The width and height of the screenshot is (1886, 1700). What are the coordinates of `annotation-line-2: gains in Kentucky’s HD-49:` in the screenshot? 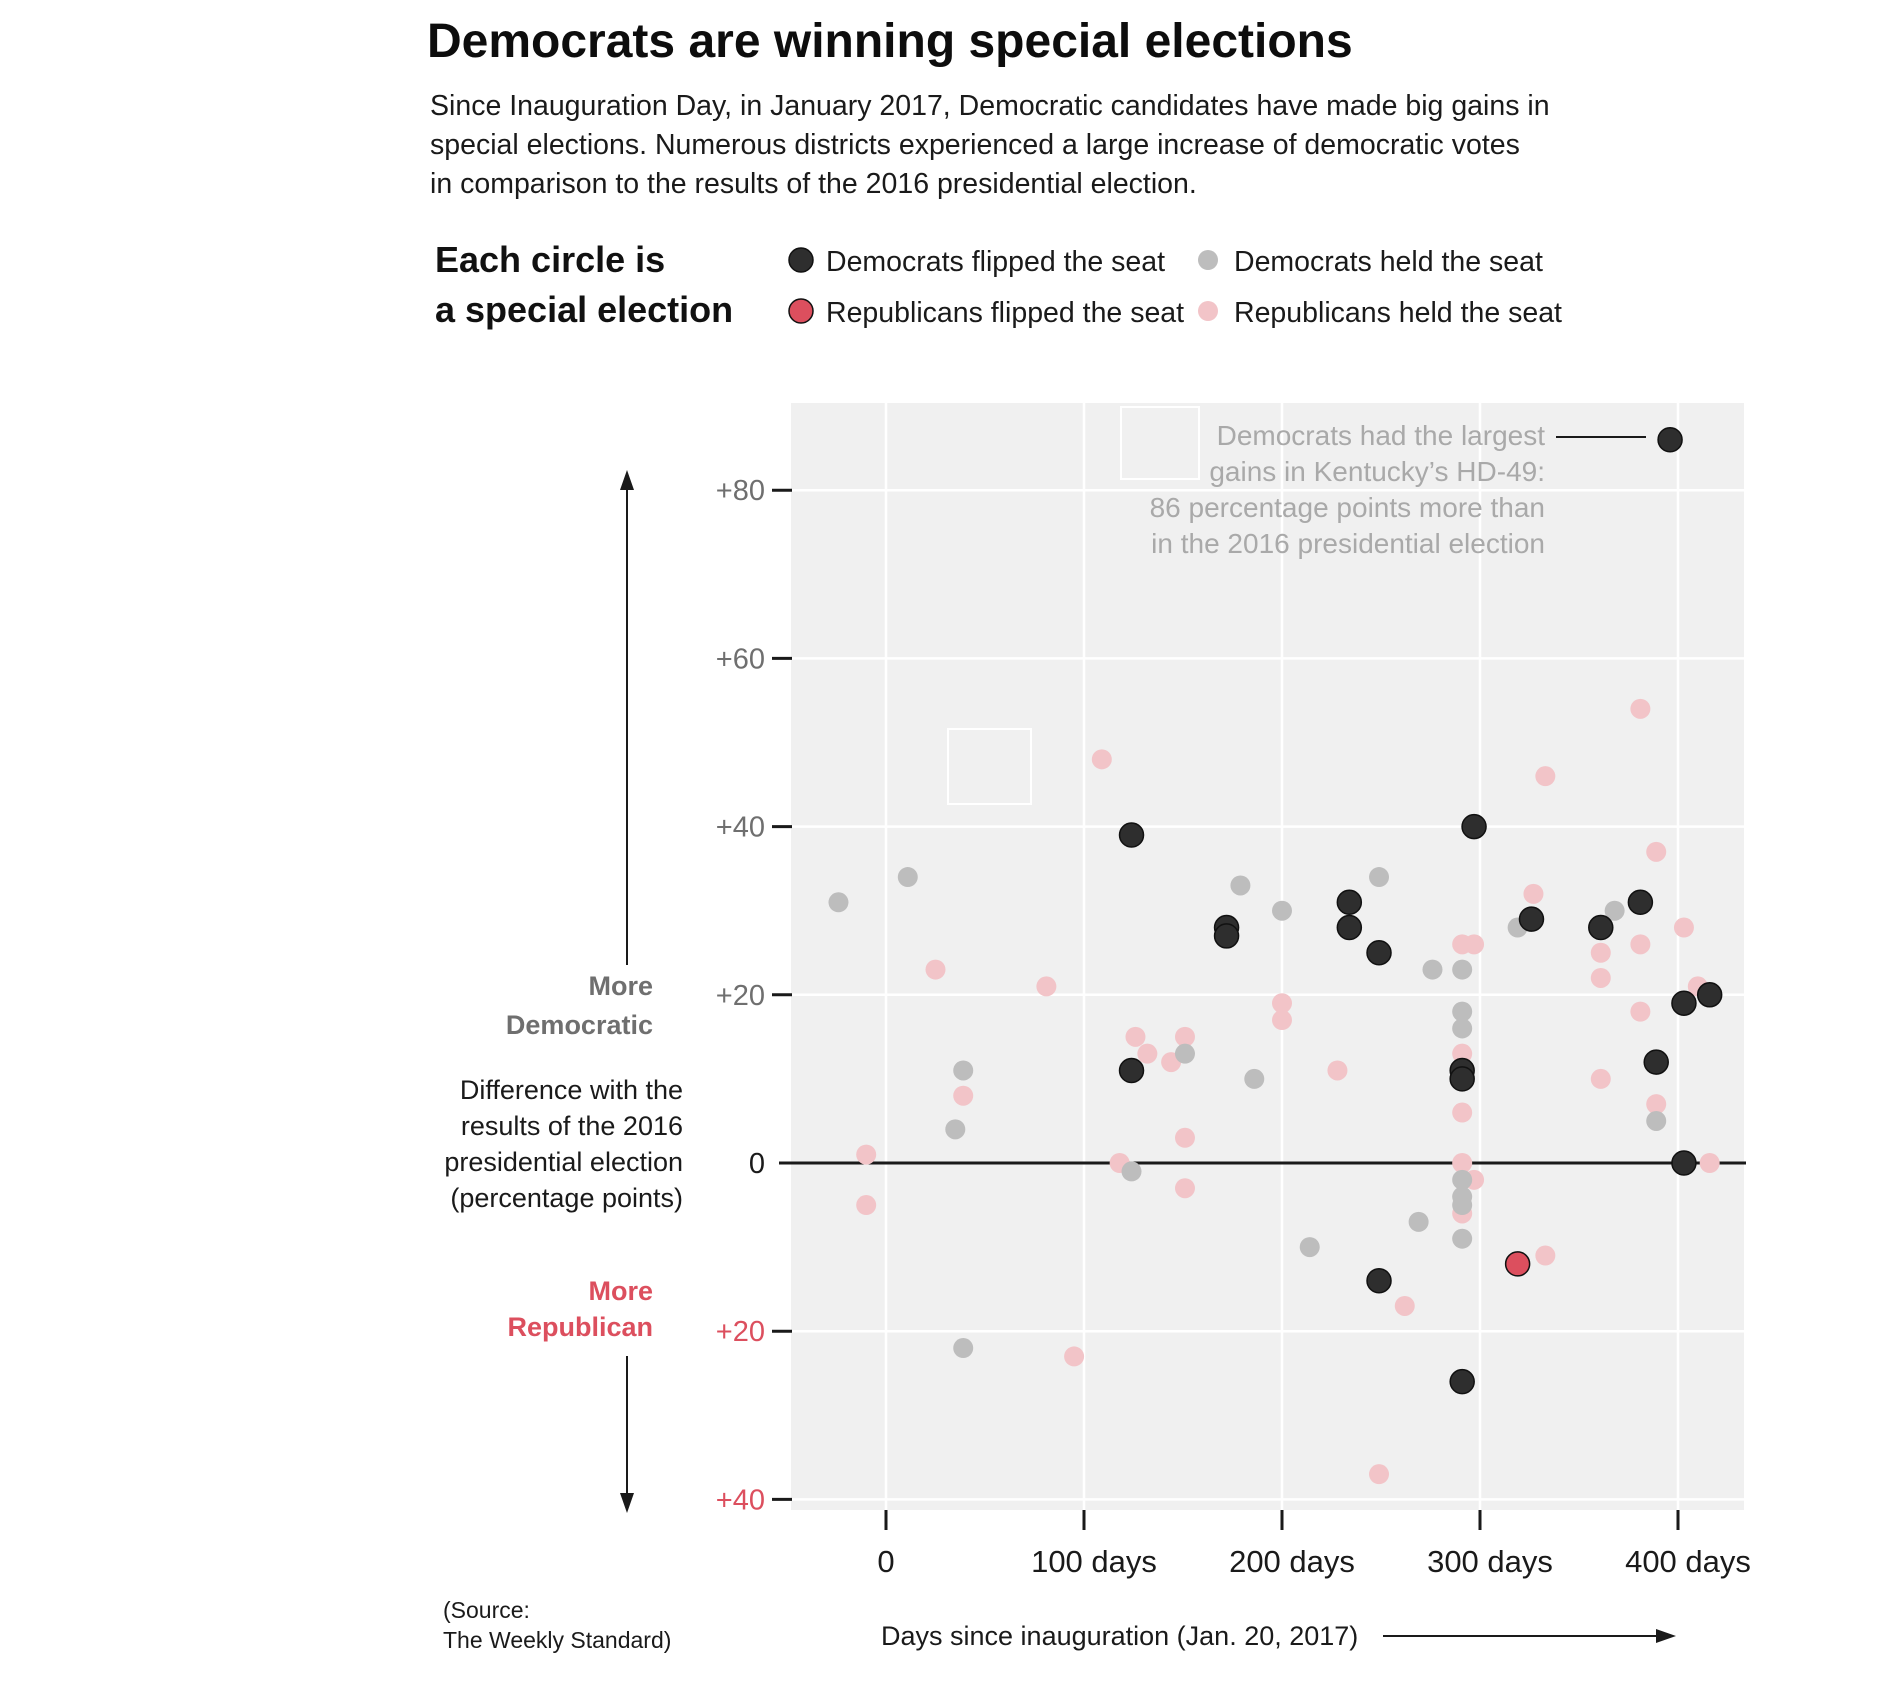 It's located at (1377, 471).